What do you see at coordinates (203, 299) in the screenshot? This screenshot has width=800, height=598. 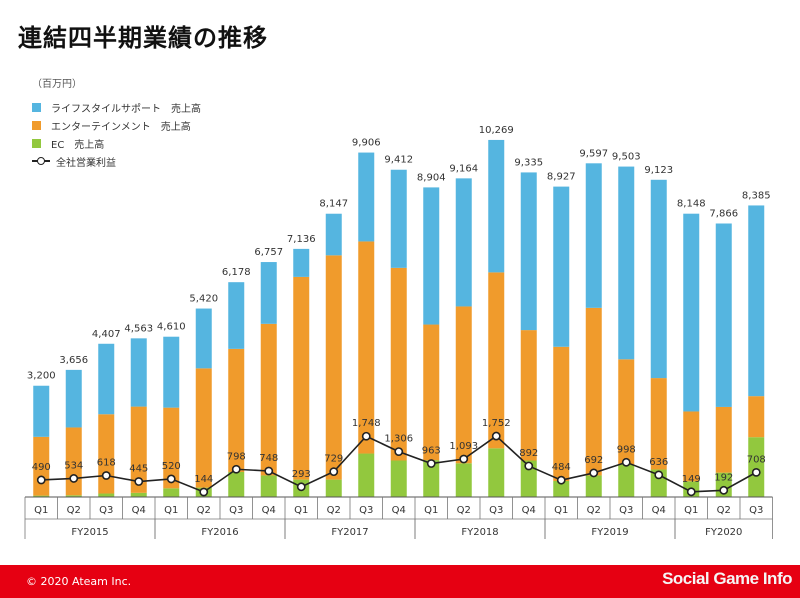 I see `total-label: 5,420` at bounding box center [203, 299].